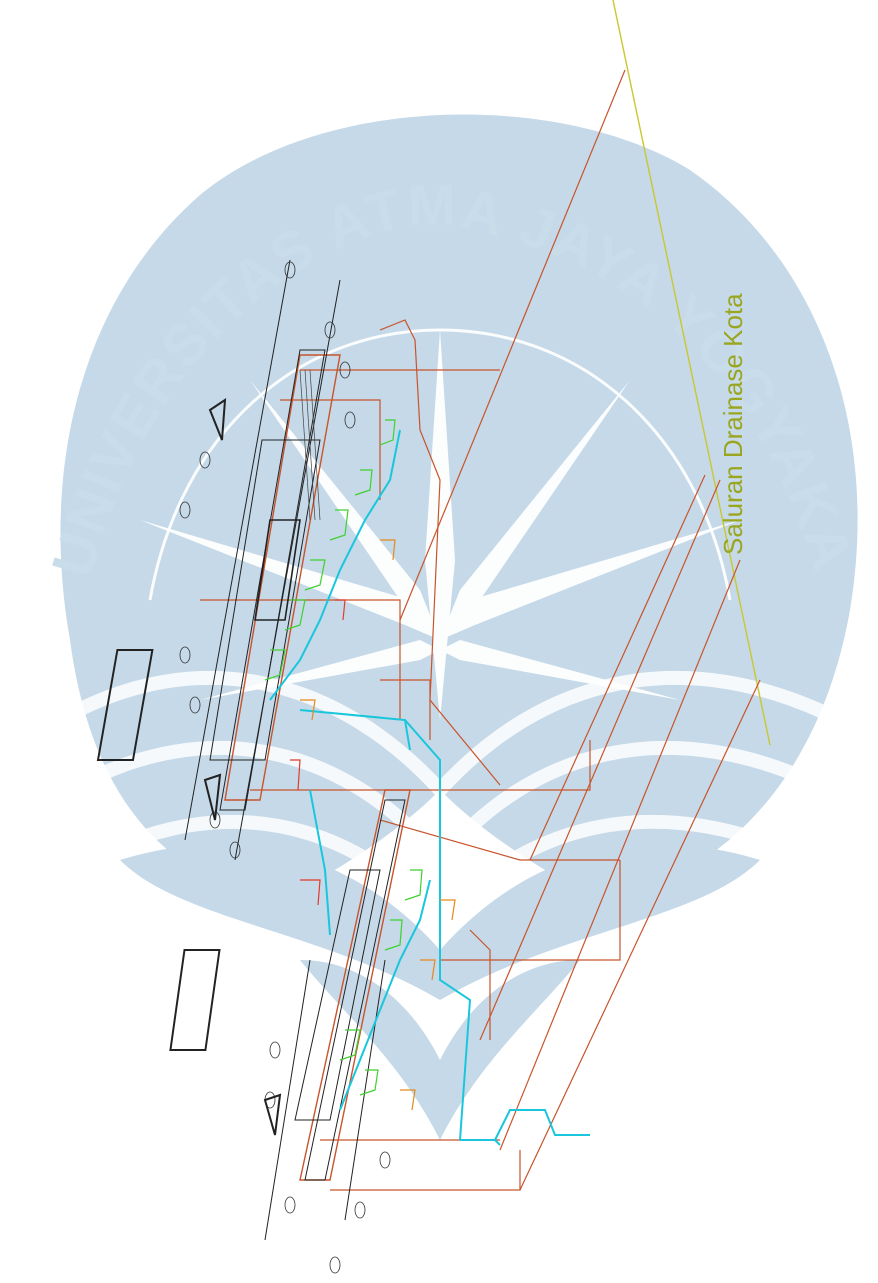 This screenshot has width=878, height=1283. What do you see at coordinates (733, 424) in the screenshot?
I see `drainage-label: Saluran Drainase Kota` at bounding box center [733, 424].